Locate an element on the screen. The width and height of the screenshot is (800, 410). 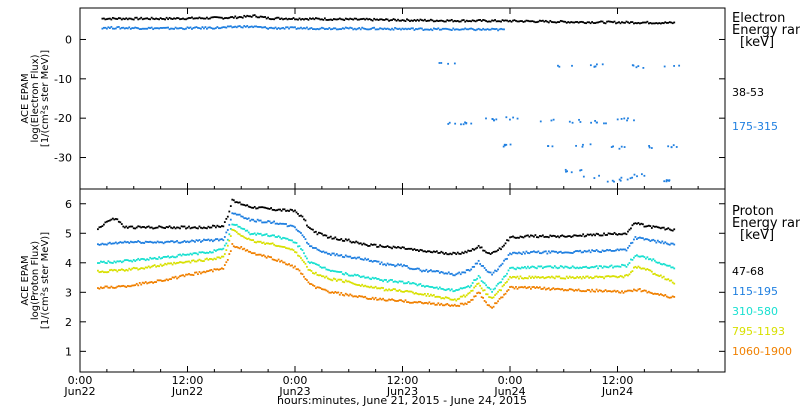
y-axis-title-line: ACE EPAM is located at coordinates (25, 98).